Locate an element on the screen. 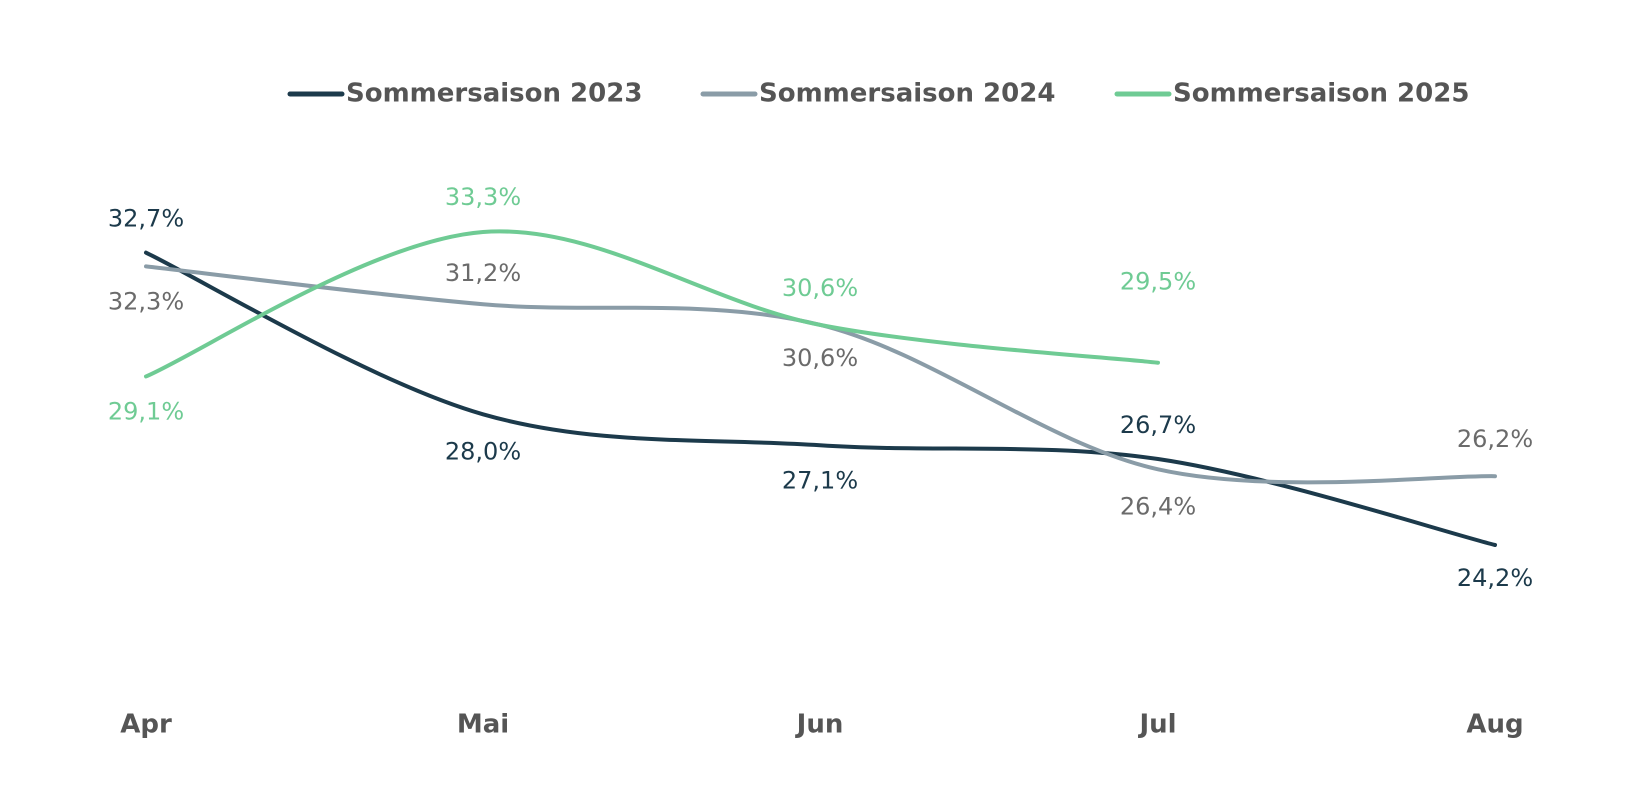 The image size is (1644, 810). data-label: 32,3% is located at coordinates (146, 301).